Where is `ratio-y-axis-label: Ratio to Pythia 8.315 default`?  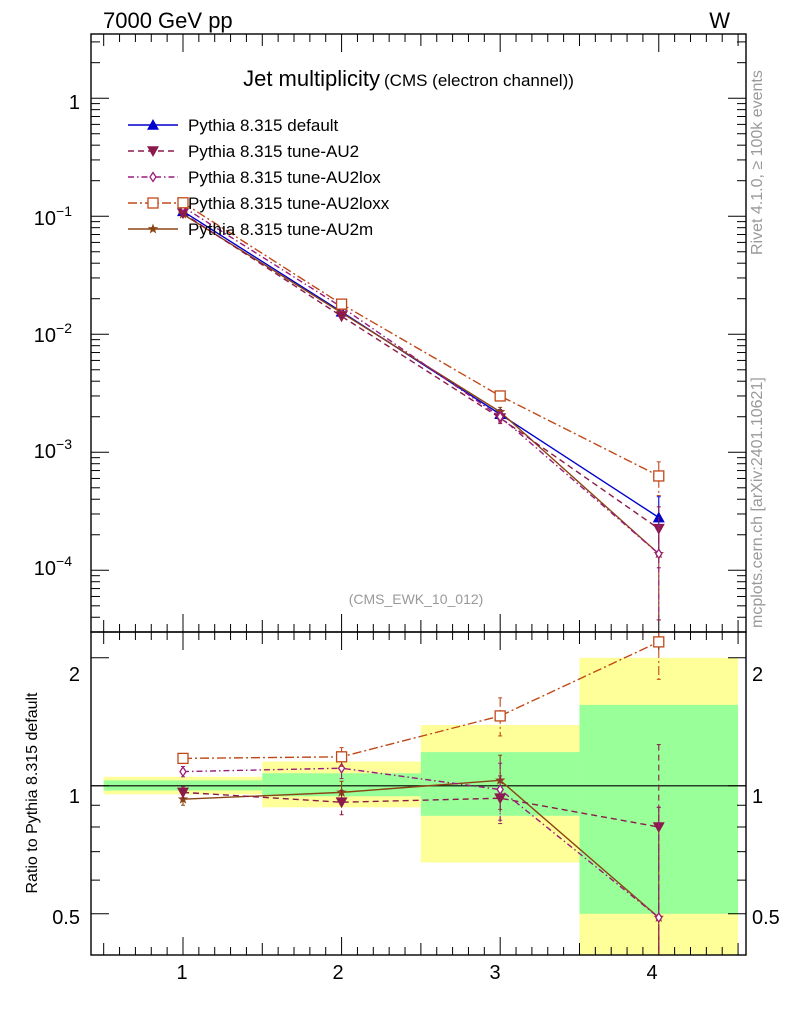 ratio-y-axis-label: Ratio to Pythia 8.315 default is located at coordinates (32, 793).